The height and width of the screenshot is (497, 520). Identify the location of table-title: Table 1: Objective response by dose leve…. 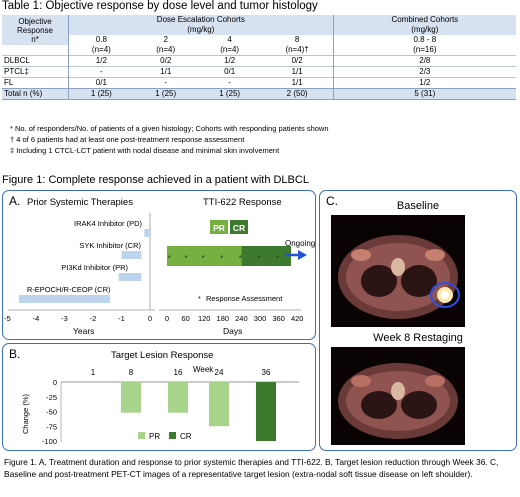
(160, 6).